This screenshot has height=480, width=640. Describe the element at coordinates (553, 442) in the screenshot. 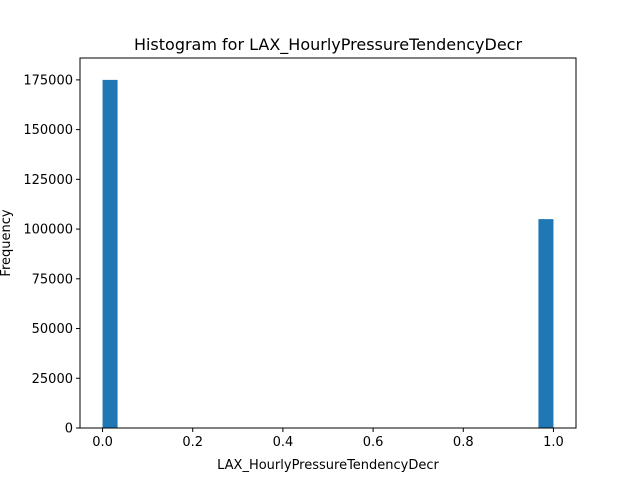

I see `x-tick-label-5: 1.0` at that location.